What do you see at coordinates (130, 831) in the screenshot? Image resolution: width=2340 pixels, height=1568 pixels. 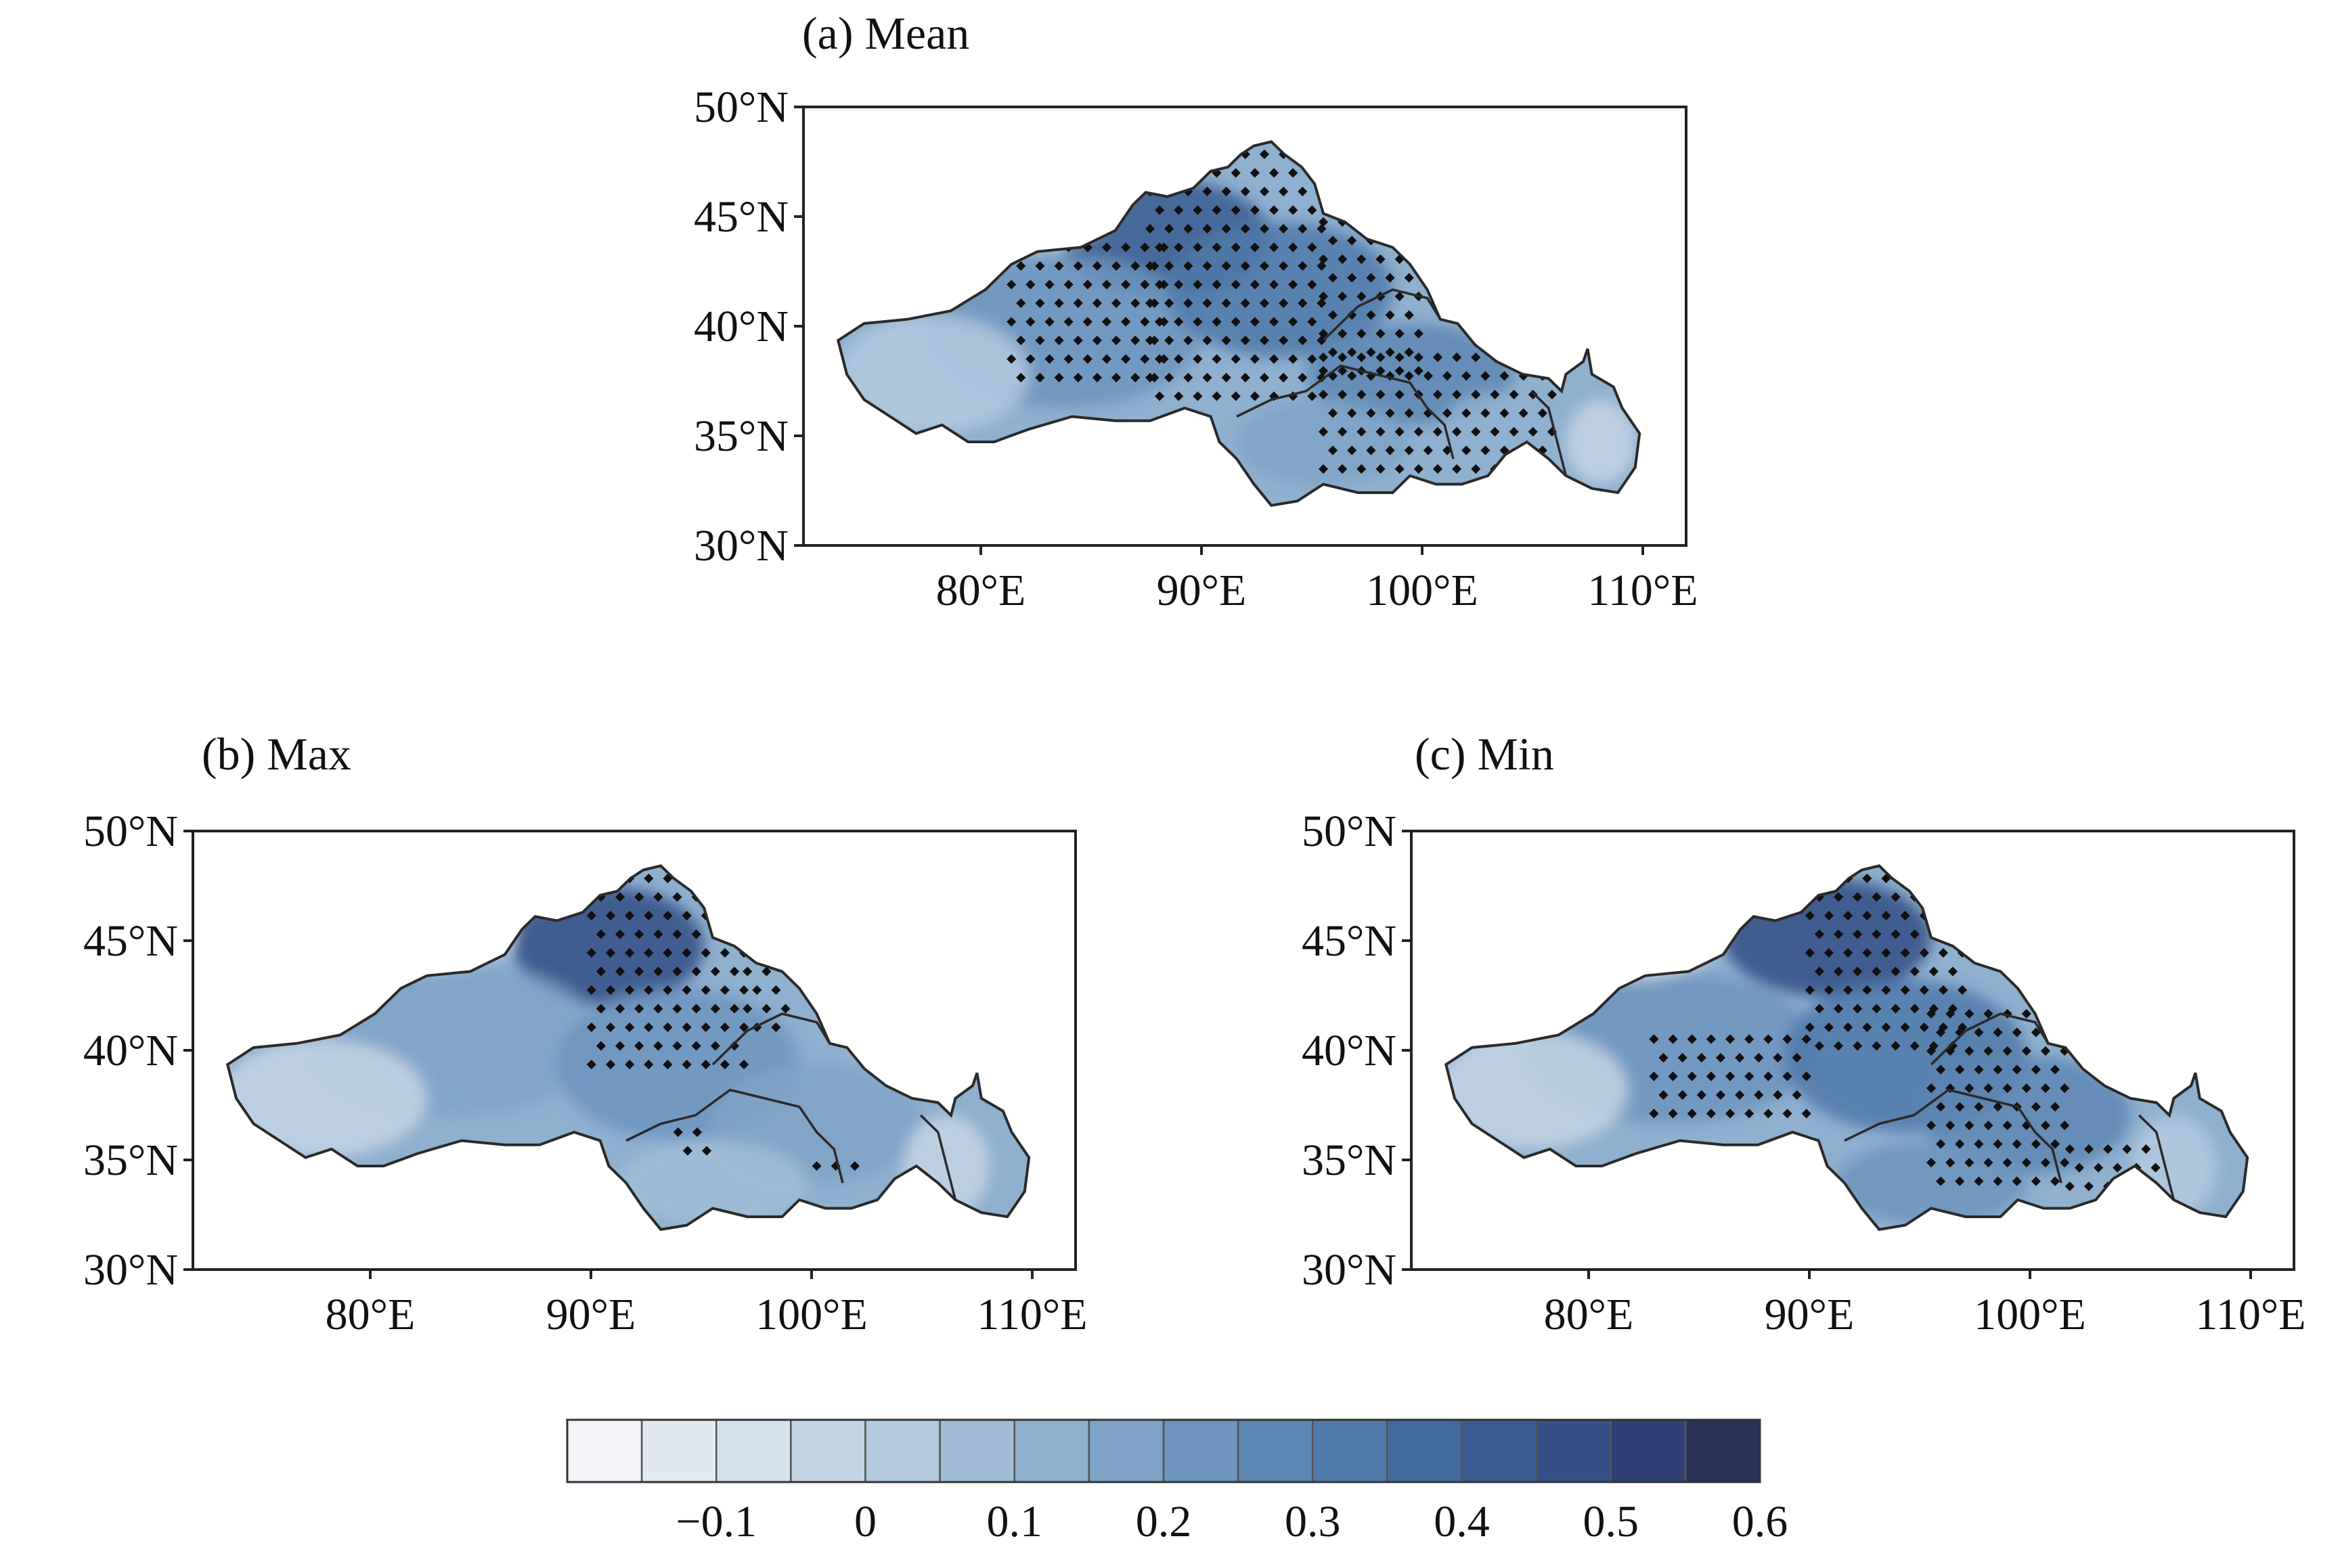 I see `lat-tick-label: 50°N` at bounding box center [130, 831].